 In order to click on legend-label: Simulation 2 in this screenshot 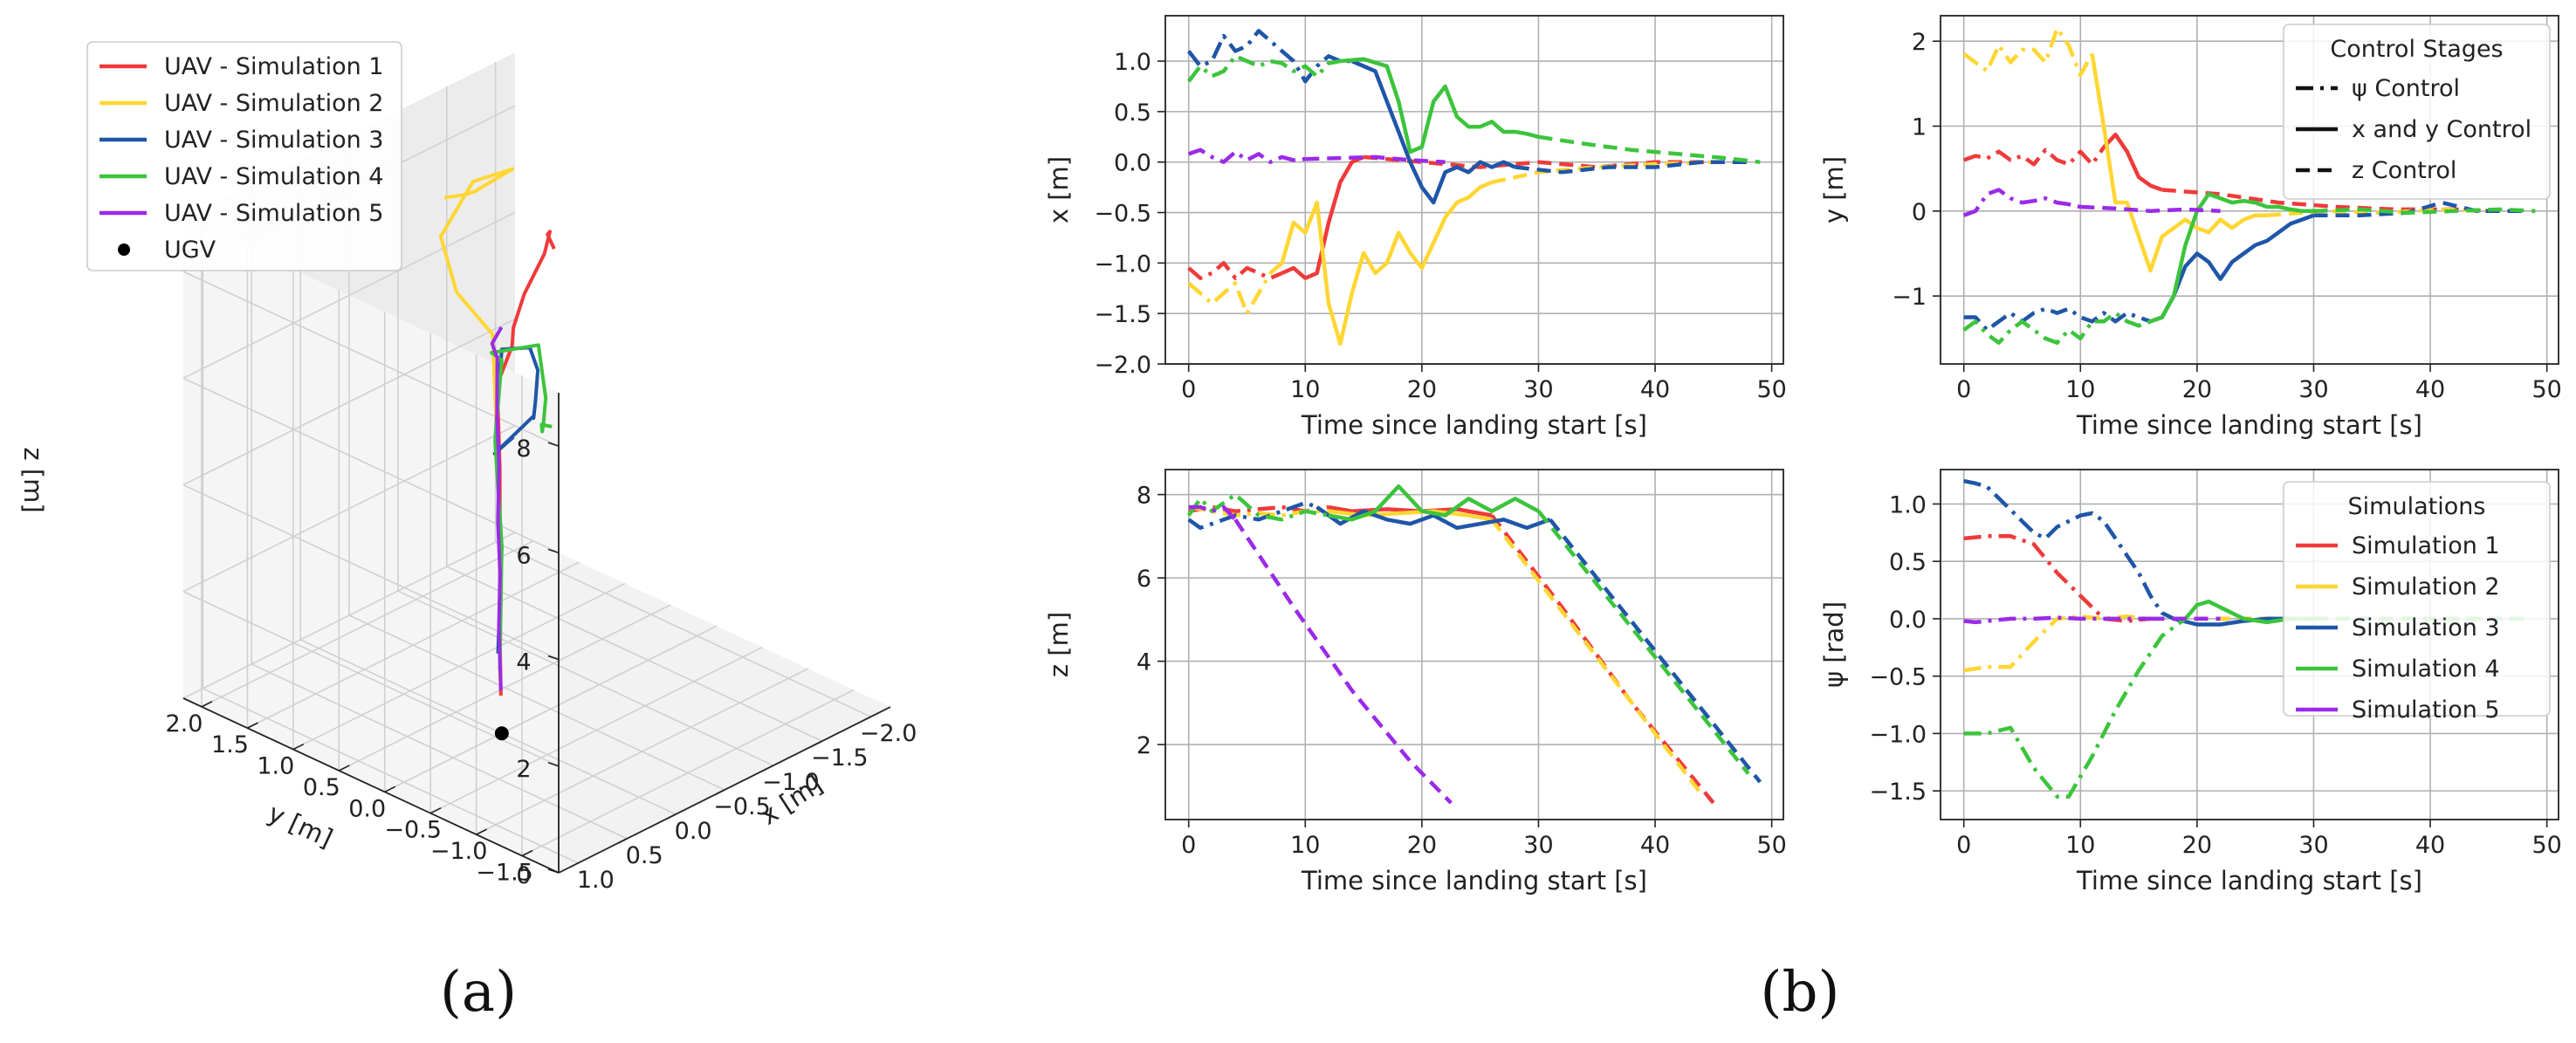, I will do `click(2426, 586)`.